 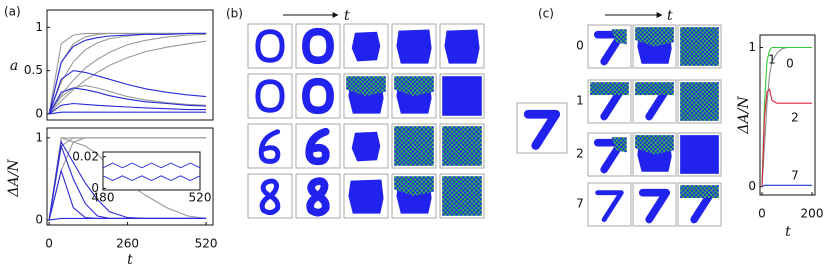 What do you see at coordinates (85, 156) in the screenshot?
I see `y-tick-label: 0.02` at bounding box center [85, 156].